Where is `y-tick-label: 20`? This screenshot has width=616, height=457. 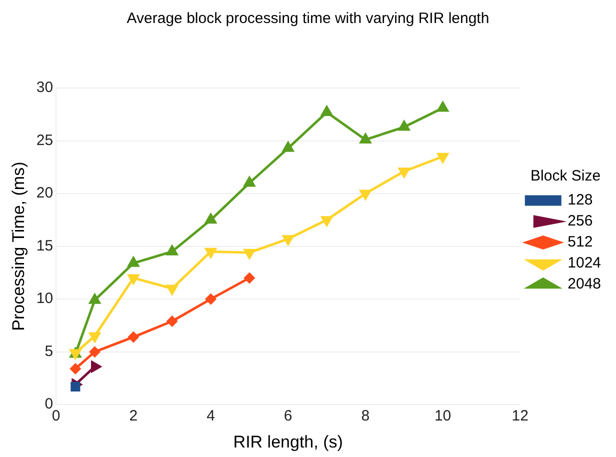
y-tick-label: 20 is located at coordinates (45, 193).